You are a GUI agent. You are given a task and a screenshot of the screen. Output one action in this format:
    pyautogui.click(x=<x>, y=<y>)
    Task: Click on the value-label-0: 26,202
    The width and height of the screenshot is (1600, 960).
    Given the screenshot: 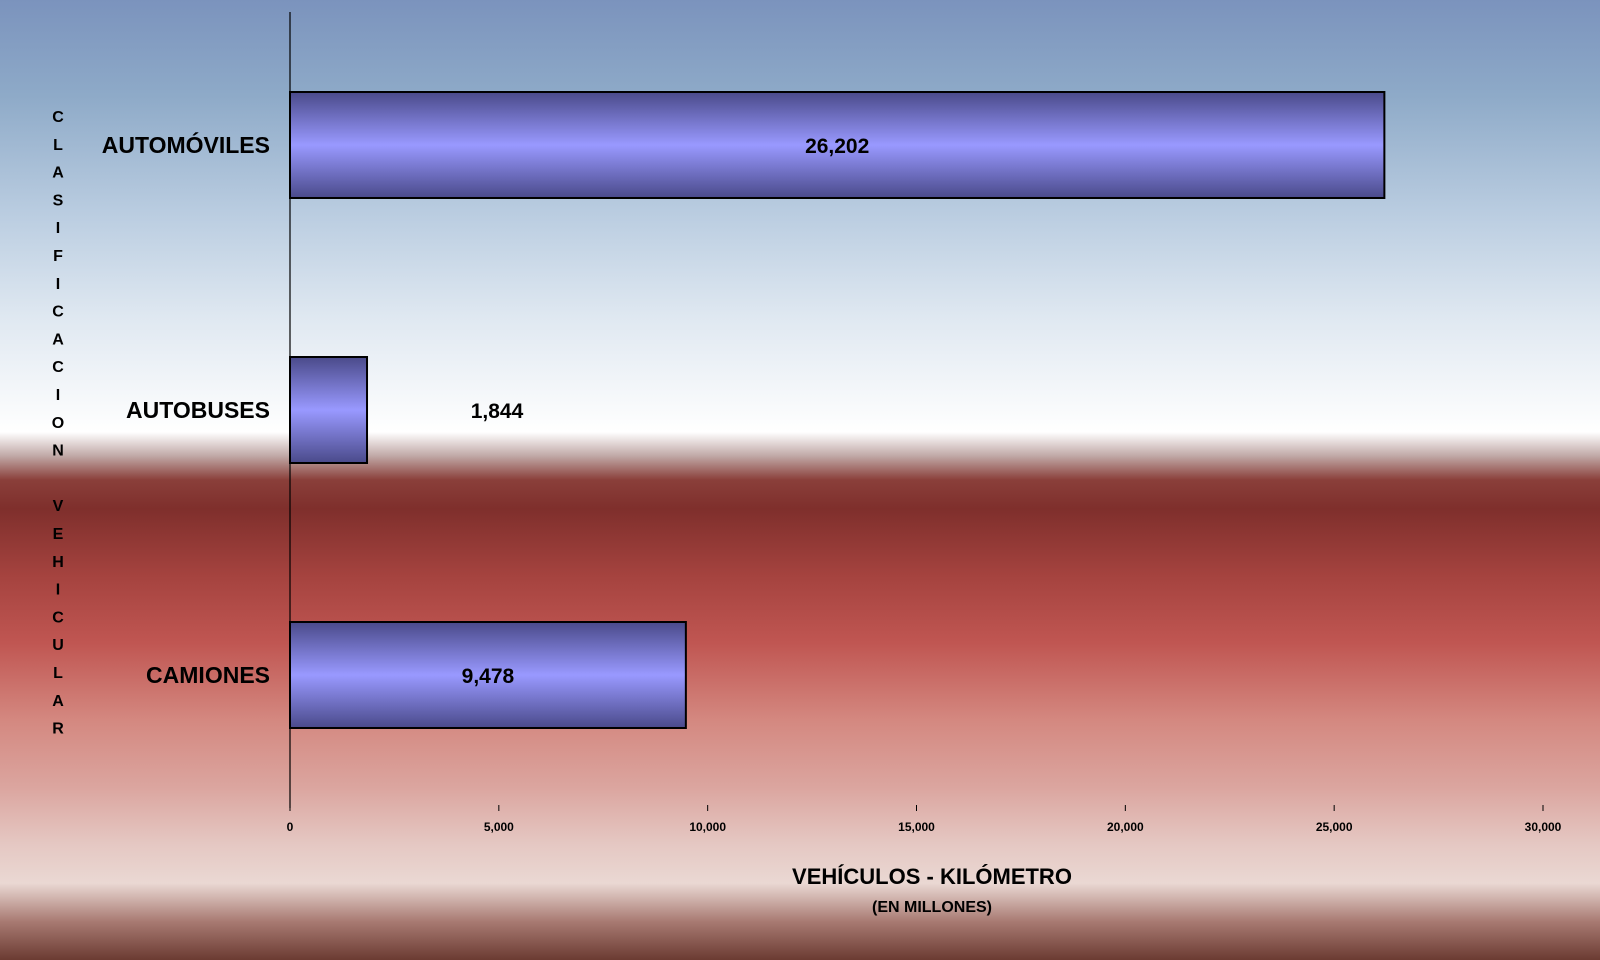 What is the action you would take?
    pyautogui.click(x=837, y=146)
    